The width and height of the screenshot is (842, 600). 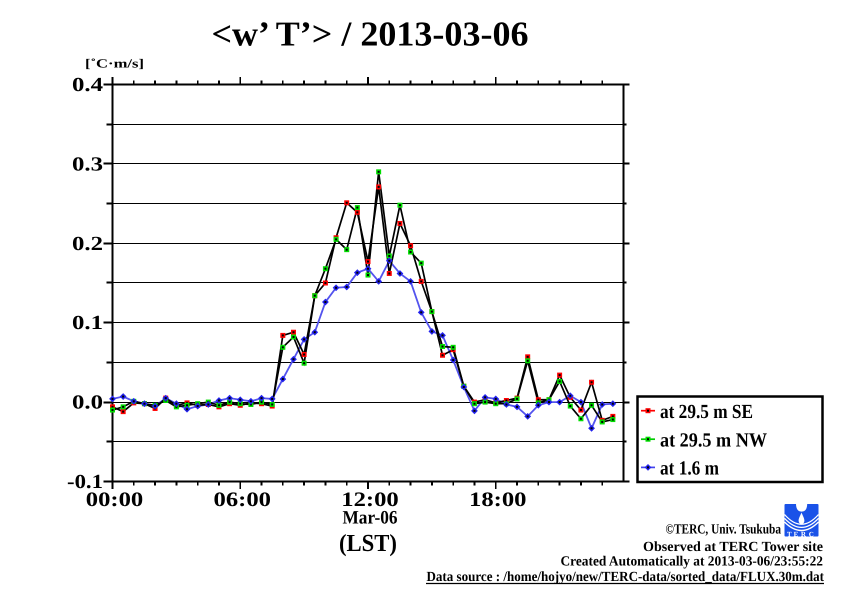 What do you see at coordinates (706, 412) in the screenshot?
I see `svg-text: at 29.5 m SE` at bounding box center [706, 412].